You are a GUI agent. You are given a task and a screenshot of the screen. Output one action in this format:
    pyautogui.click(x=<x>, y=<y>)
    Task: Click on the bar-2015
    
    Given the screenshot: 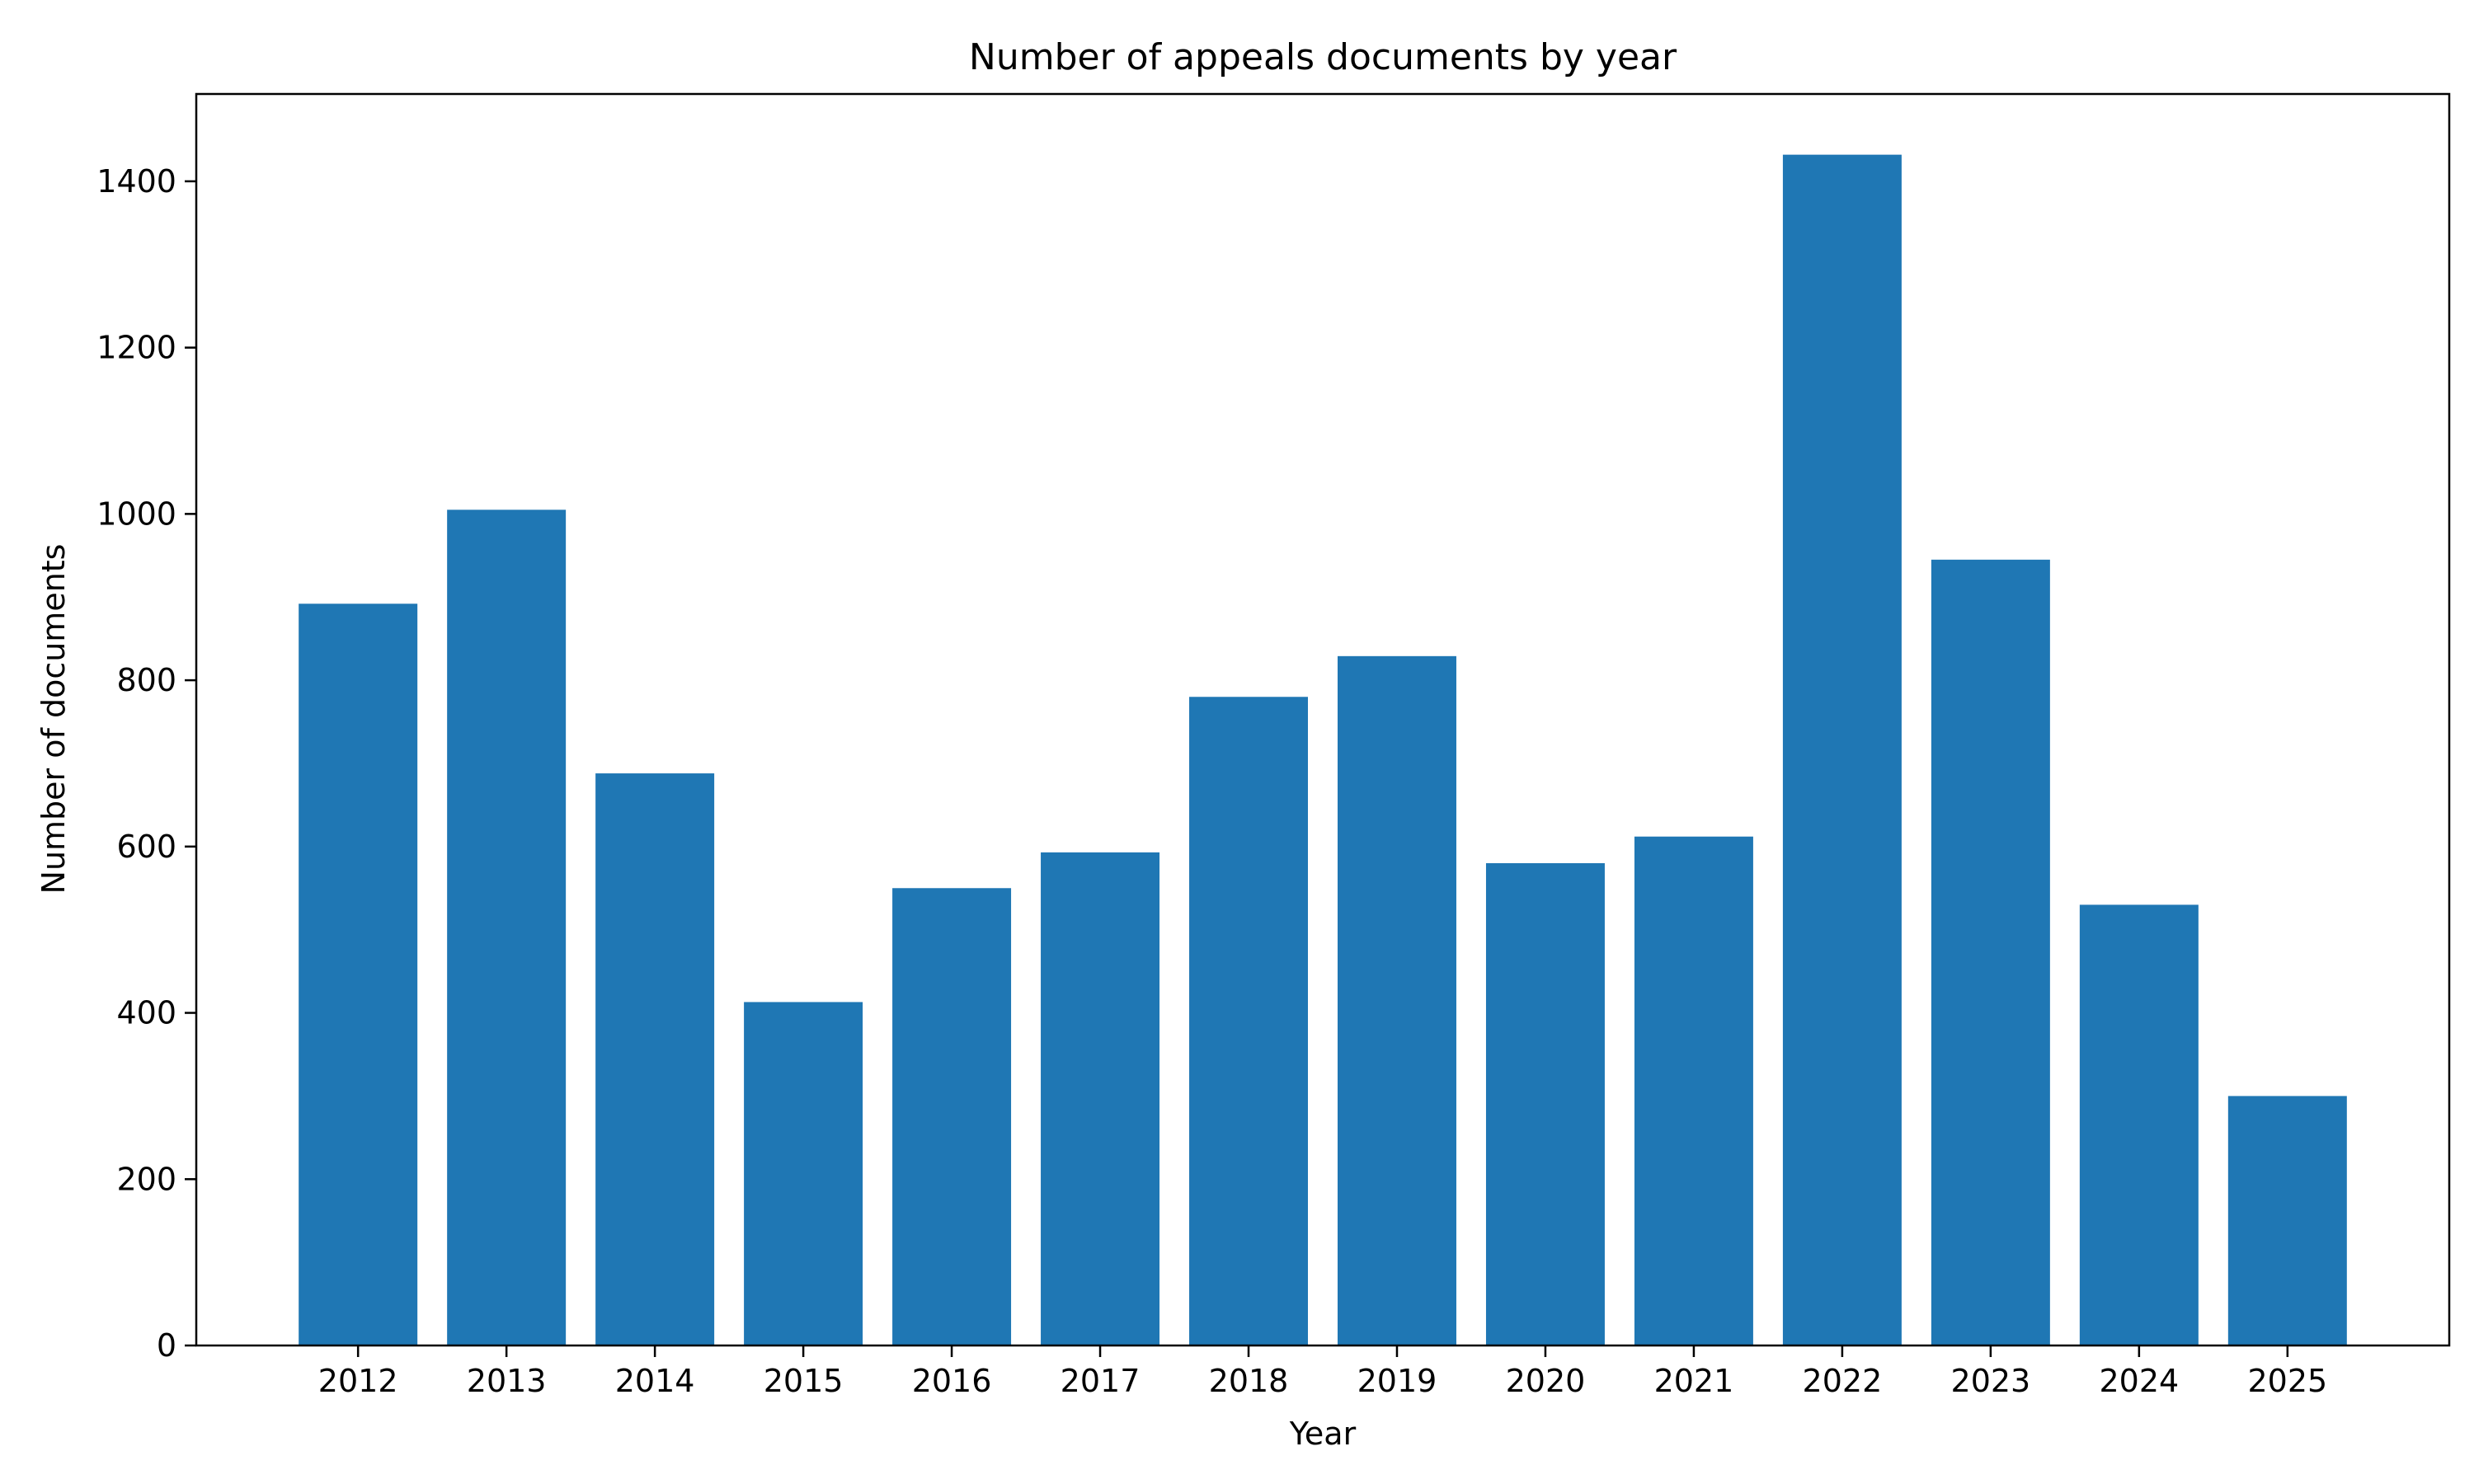 What is the action you would take?
    pyautogui.click(x=803, y=1173)
    